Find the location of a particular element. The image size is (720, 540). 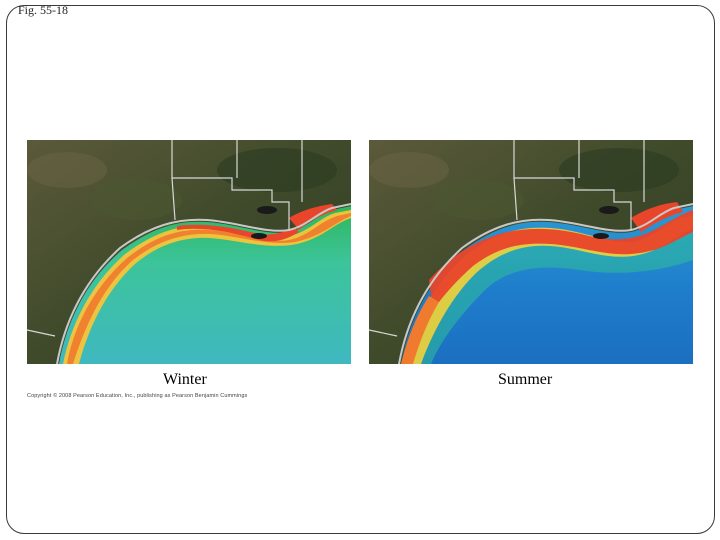

summer-caption: Summer is located at coordinates (525, 379).